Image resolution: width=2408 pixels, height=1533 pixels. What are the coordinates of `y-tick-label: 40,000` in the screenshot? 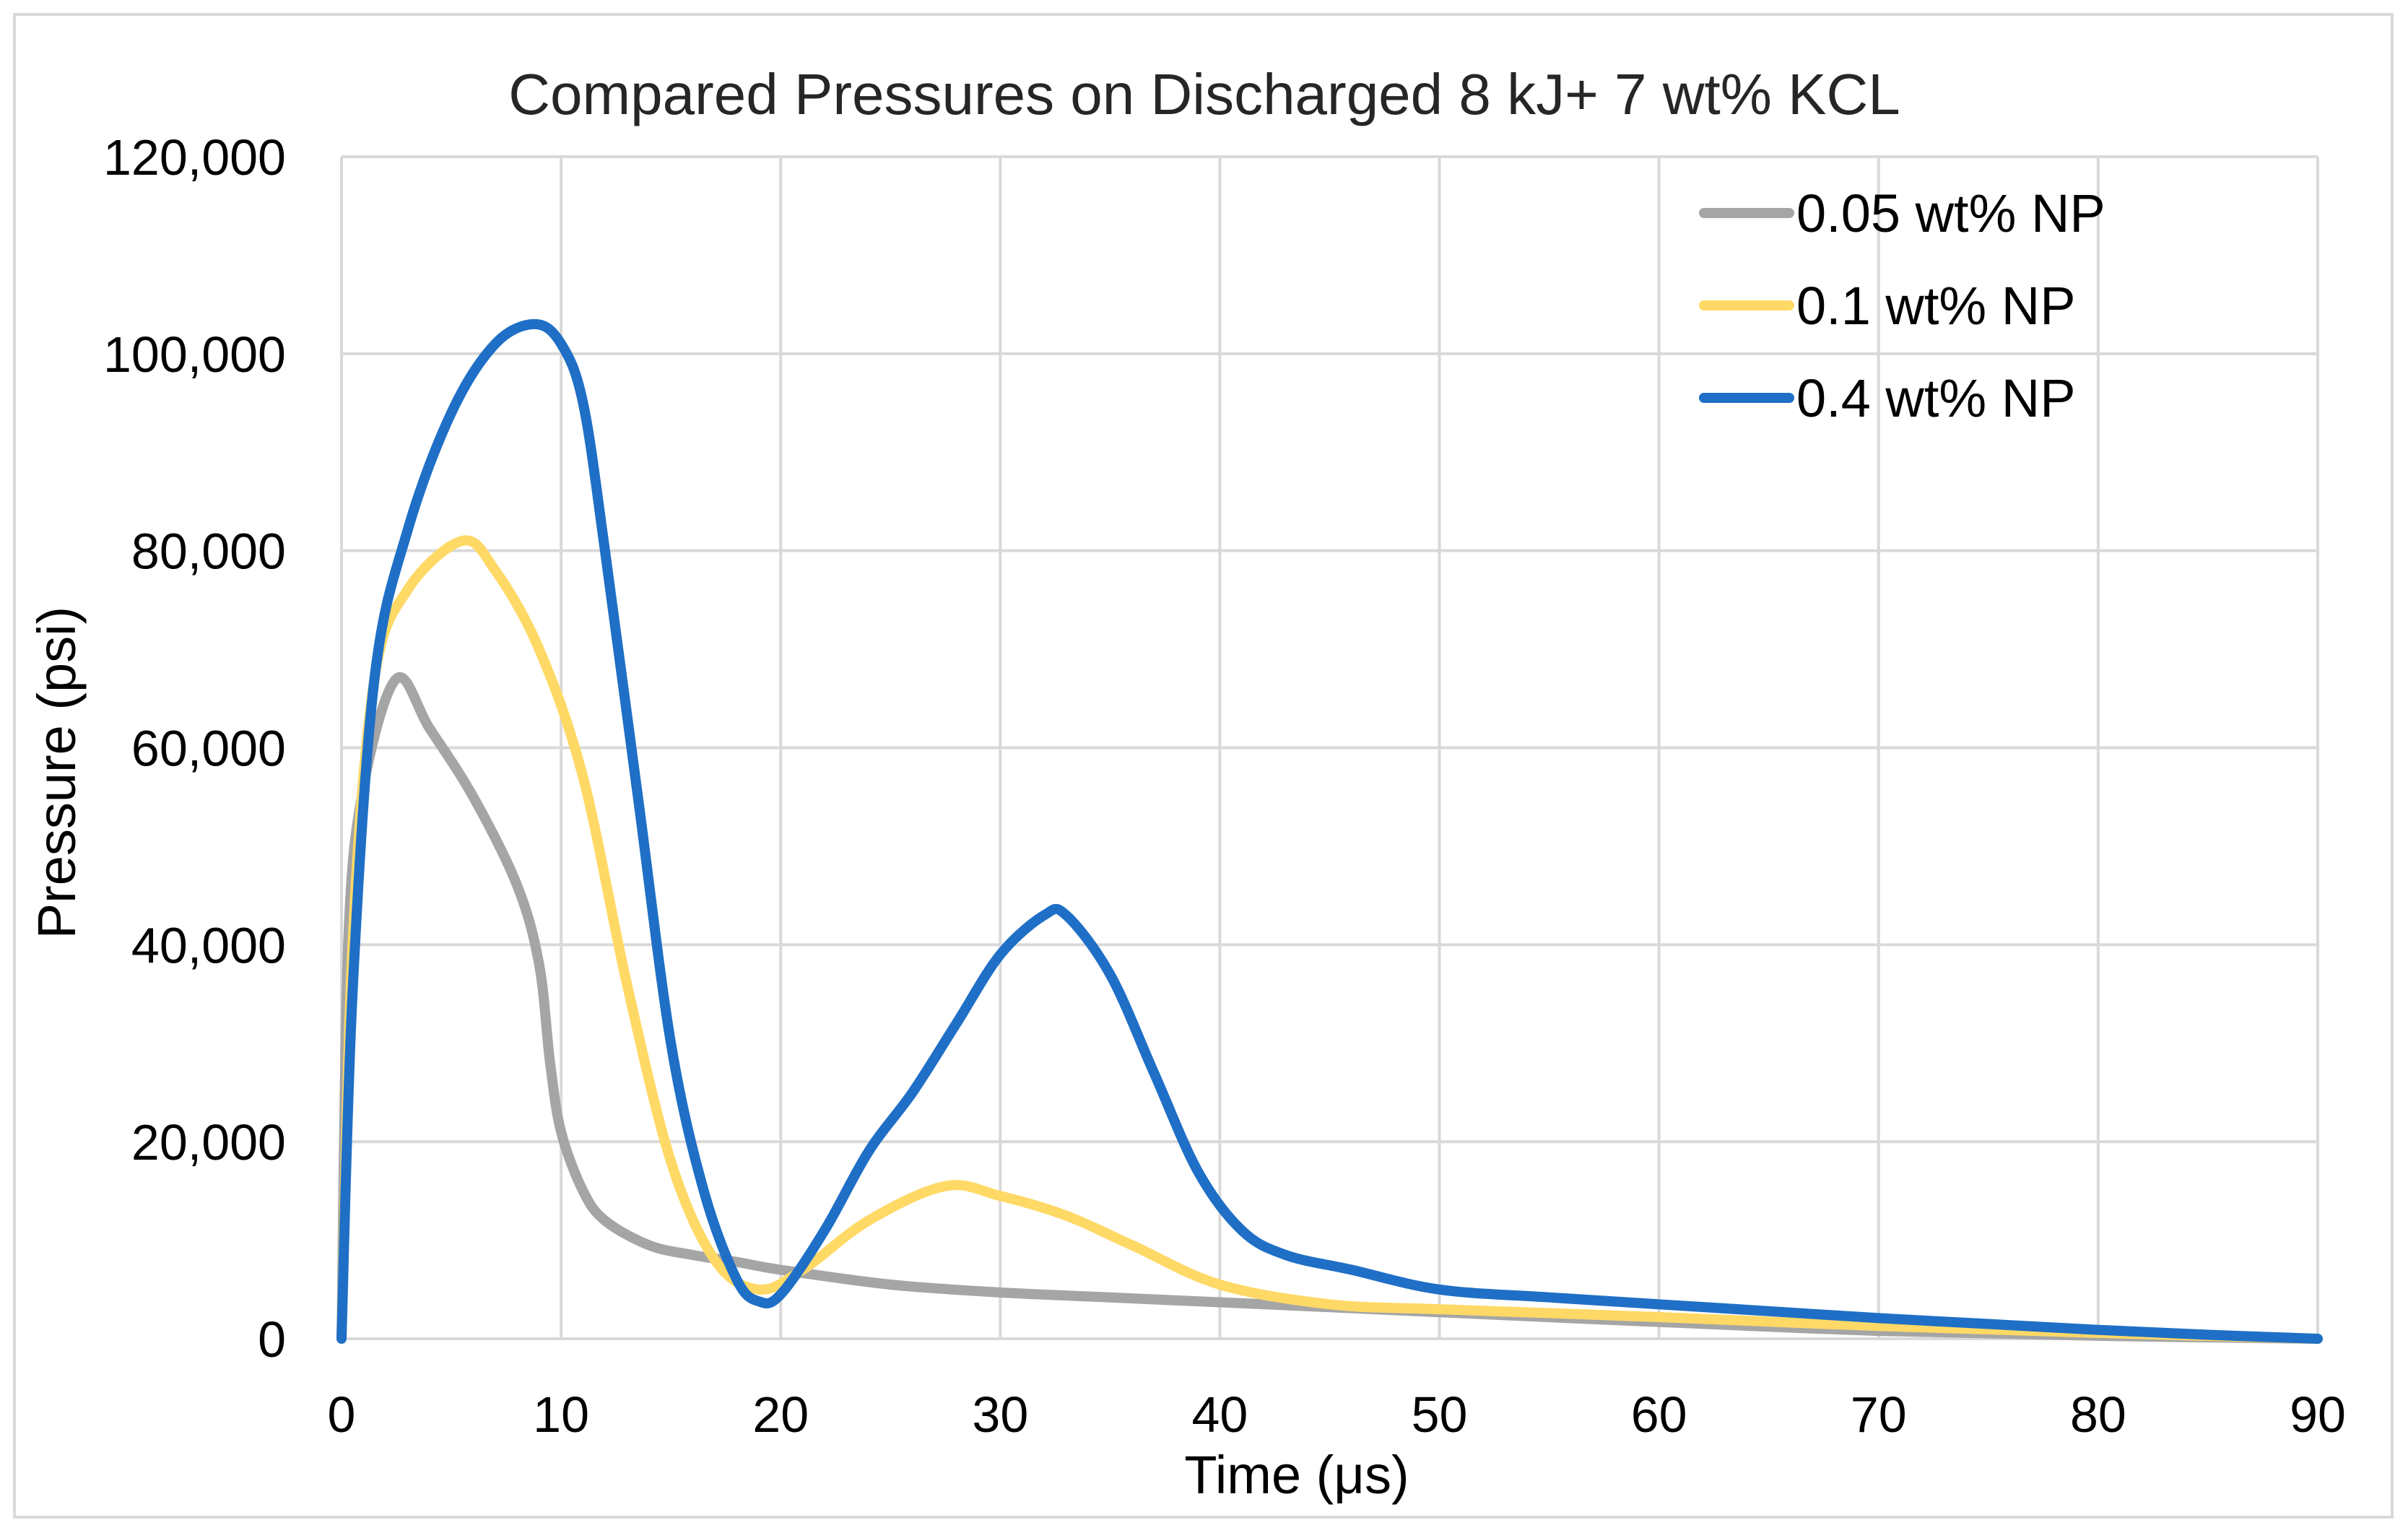 It's located at (208, 945).